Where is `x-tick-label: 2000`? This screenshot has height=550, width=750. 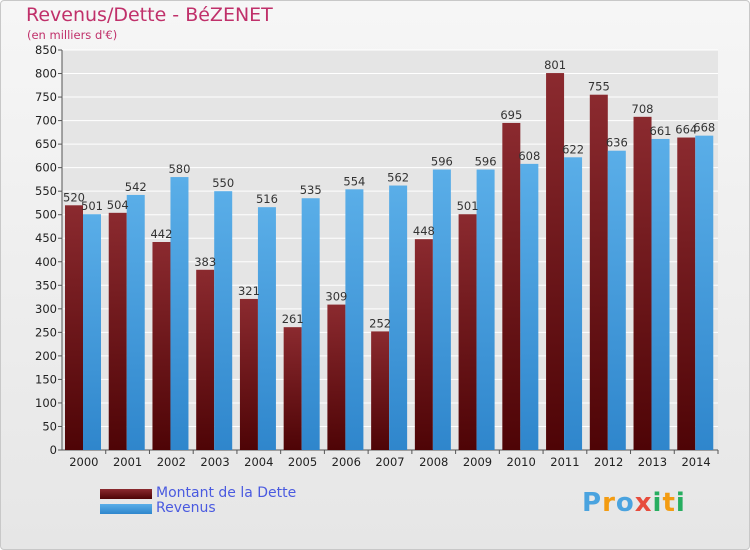 x-tick-label: 2000 is located at coordinates (83, 462).